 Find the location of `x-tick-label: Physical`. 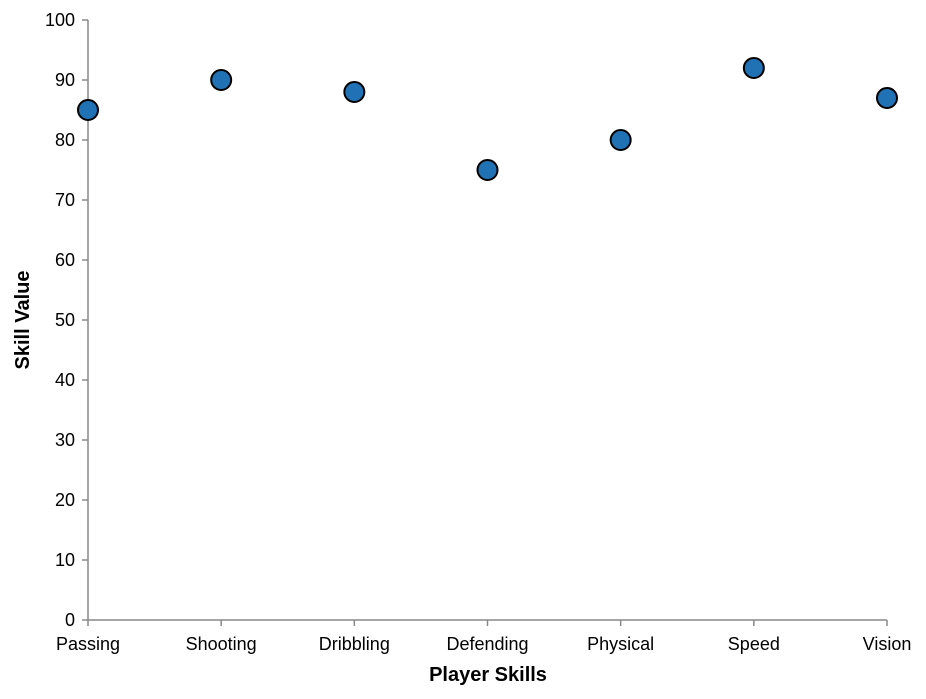

x-tick-label: Physical is located at coordinates (620, 644).